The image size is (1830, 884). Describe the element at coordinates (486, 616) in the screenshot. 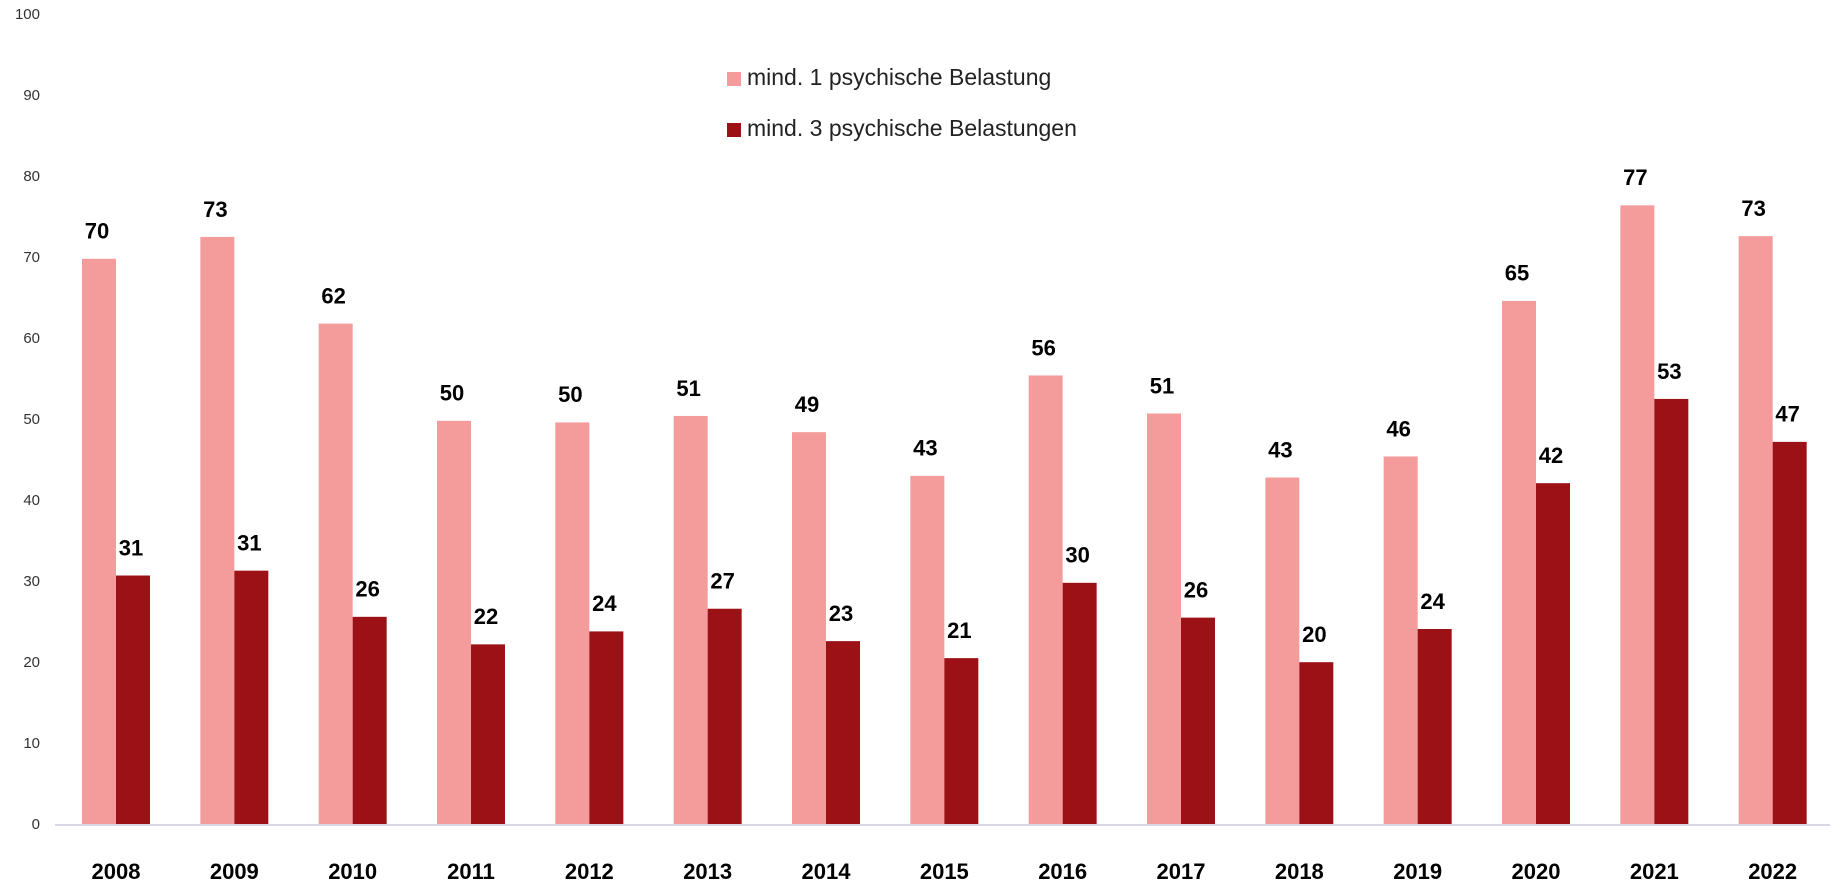

I see `value-label: 22` at that location.